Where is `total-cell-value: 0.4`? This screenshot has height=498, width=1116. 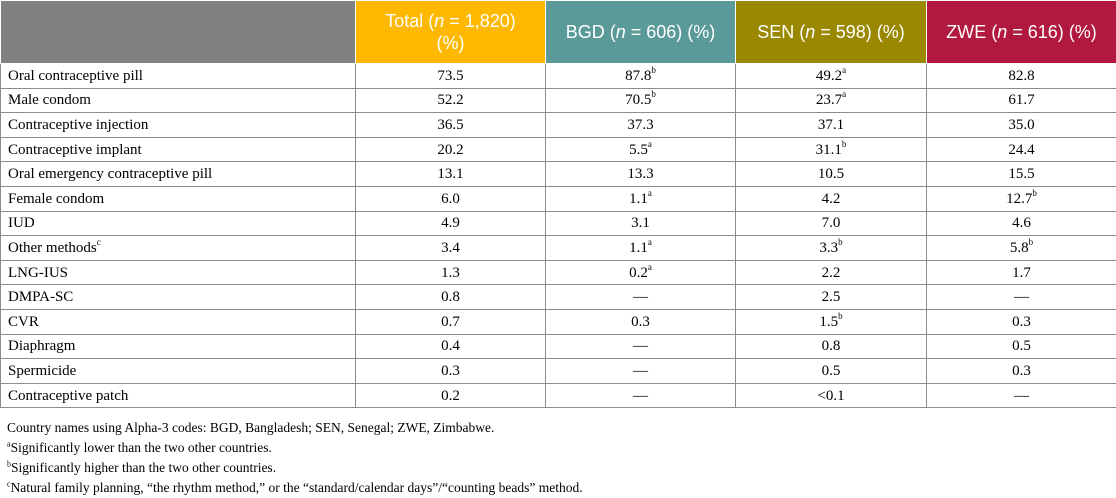
total-cell-value: 0.4 is located at coordinates (450, 346).